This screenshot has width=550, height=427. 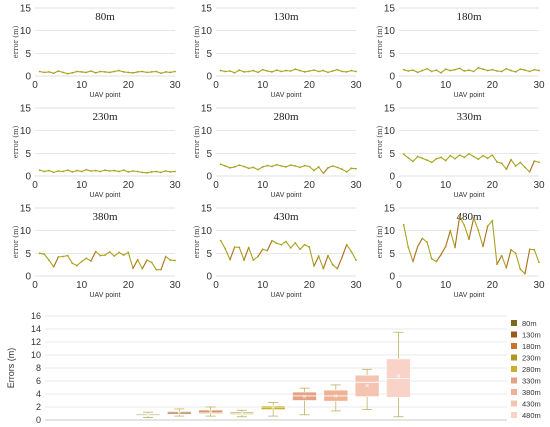 I want to click on legend-label: 180m, so click(x=531, y=346).